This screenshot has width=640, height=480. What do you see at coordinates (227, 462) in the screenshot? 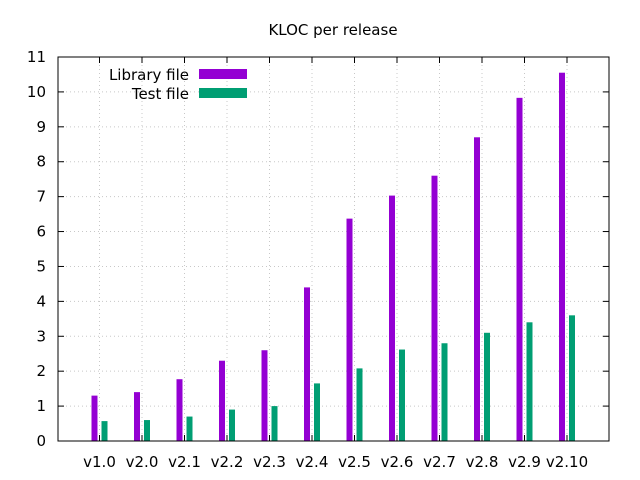
I see `x-tick-label: v2.2` at bounding box center [227, 462].